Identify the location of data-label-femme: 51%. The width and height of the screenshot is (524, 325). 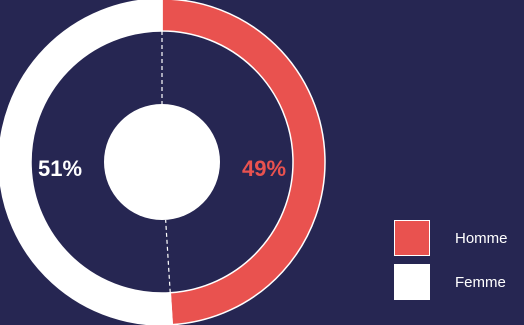
(60, 168).